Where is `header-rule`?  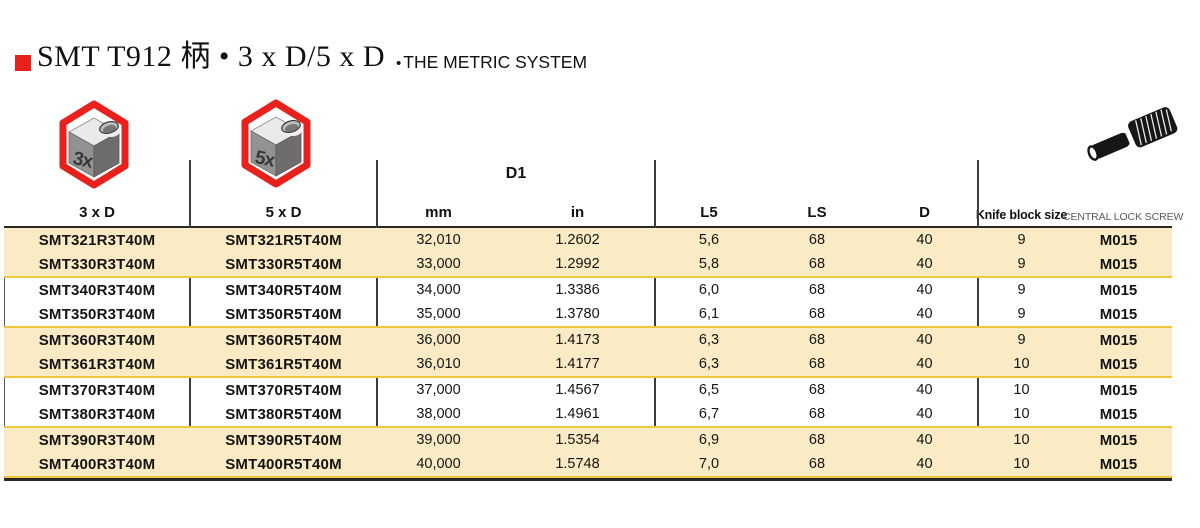
header-rule is located at coordinates (588, 227).